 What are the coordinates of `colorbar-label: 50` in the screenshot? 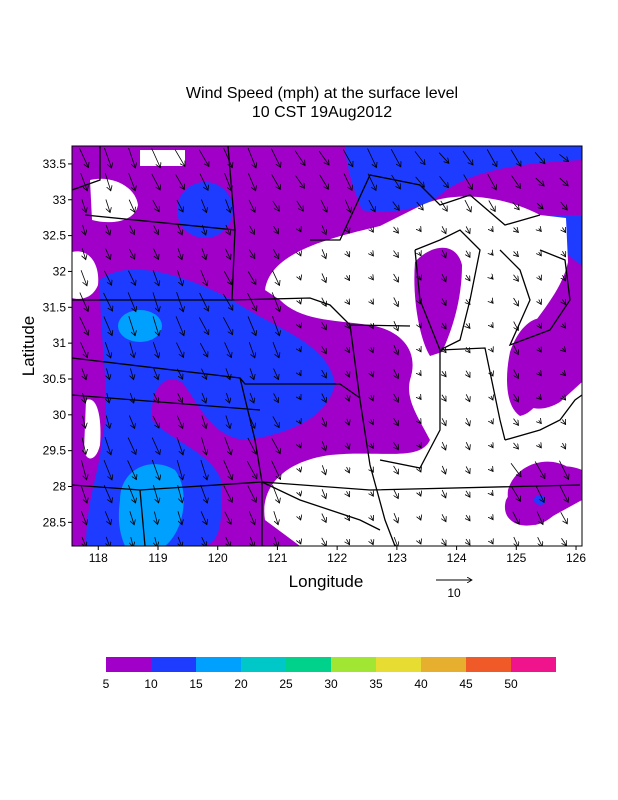 It's located at (511, 684).